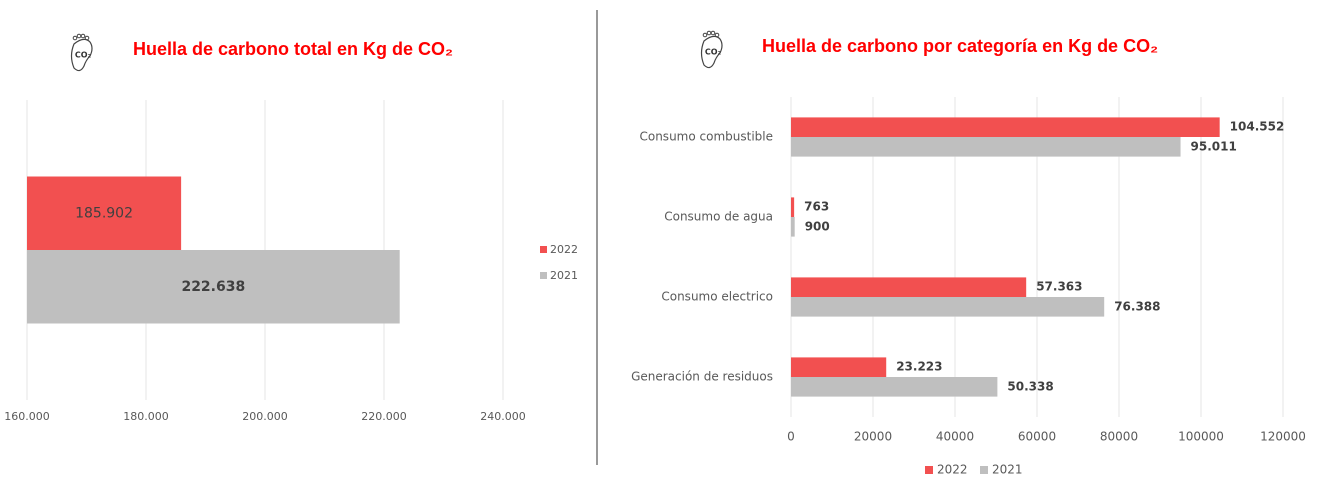  What do you see at coordinates (1137, 306) in the screenshot?
I see `value-label: 76.388` at bounding box center [1137, 306].